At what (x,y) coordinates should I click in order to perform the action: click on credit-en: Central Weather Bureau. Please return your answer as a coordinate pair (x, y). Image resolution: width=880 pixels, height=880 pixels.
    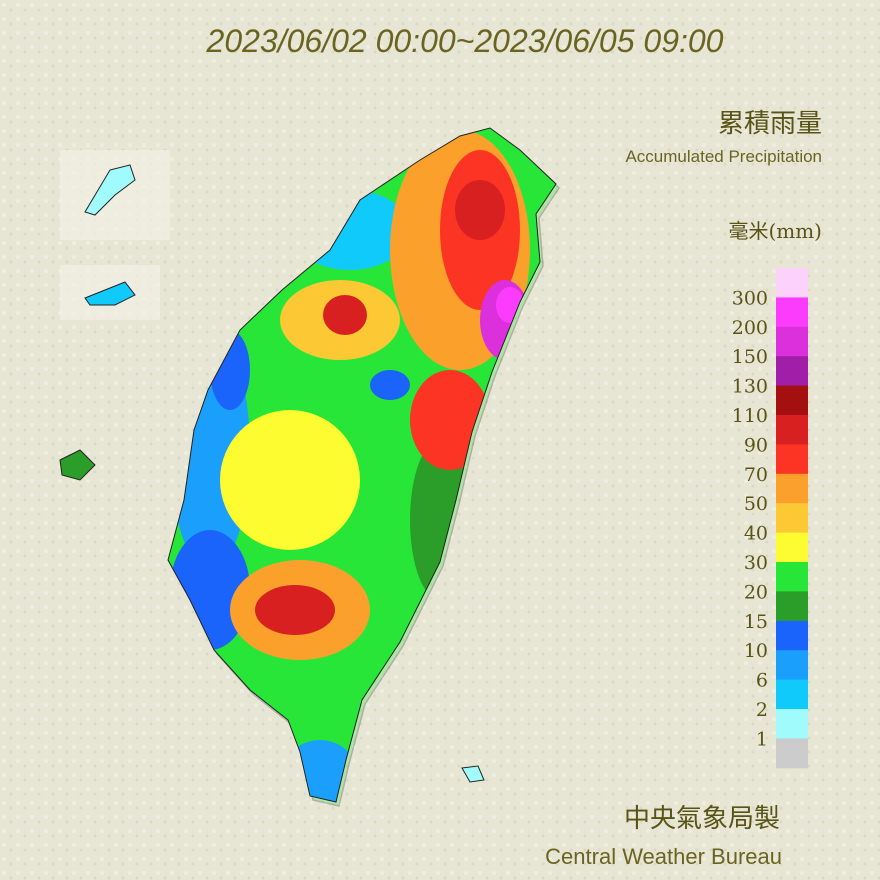
    Looking at the image, I should click on (663, 856).